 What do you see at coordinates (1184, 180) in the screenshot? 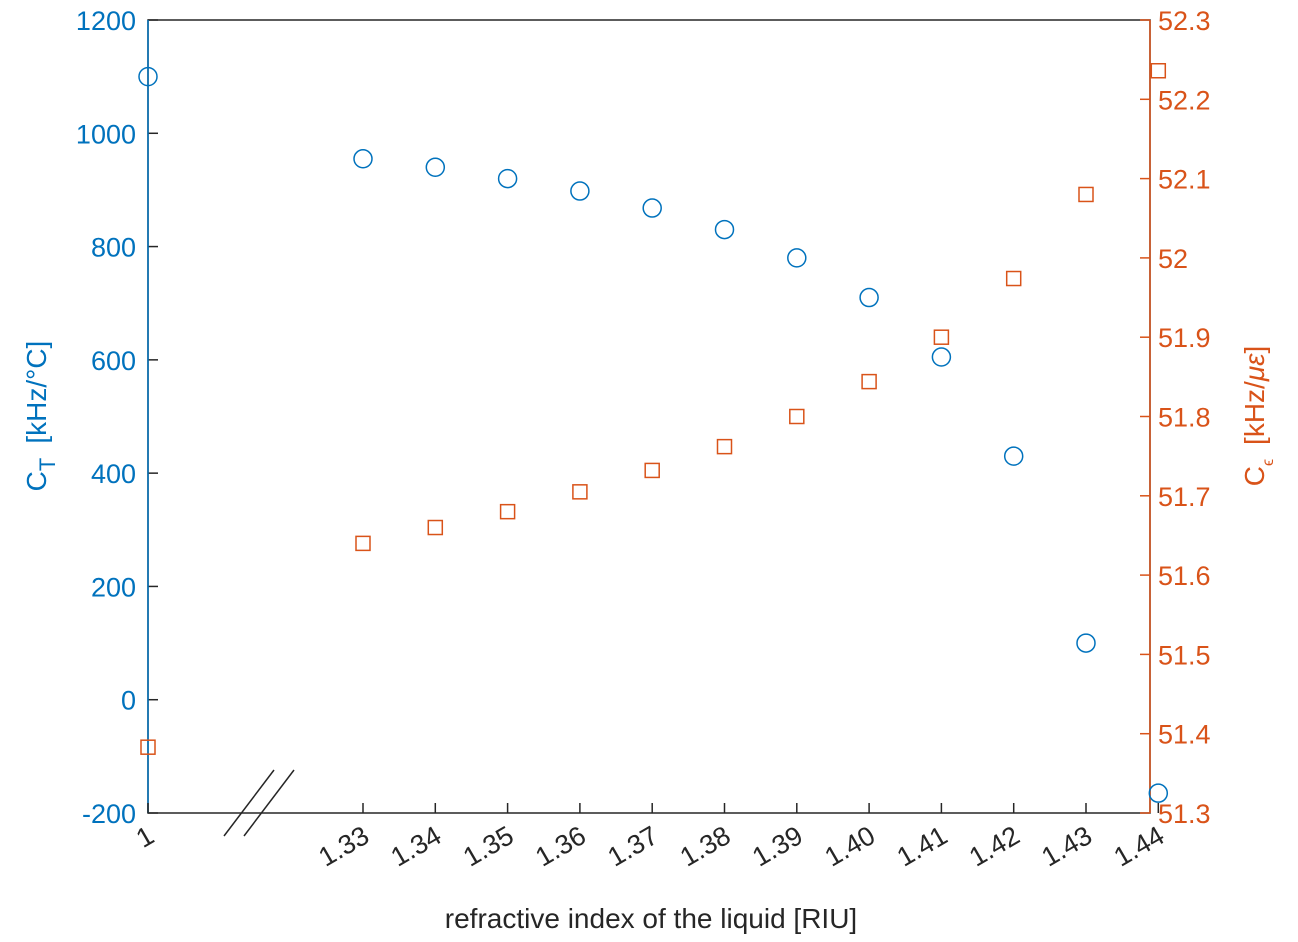
I see `right-y-tick-label: 52.1` at bounding box center [1184, 180].